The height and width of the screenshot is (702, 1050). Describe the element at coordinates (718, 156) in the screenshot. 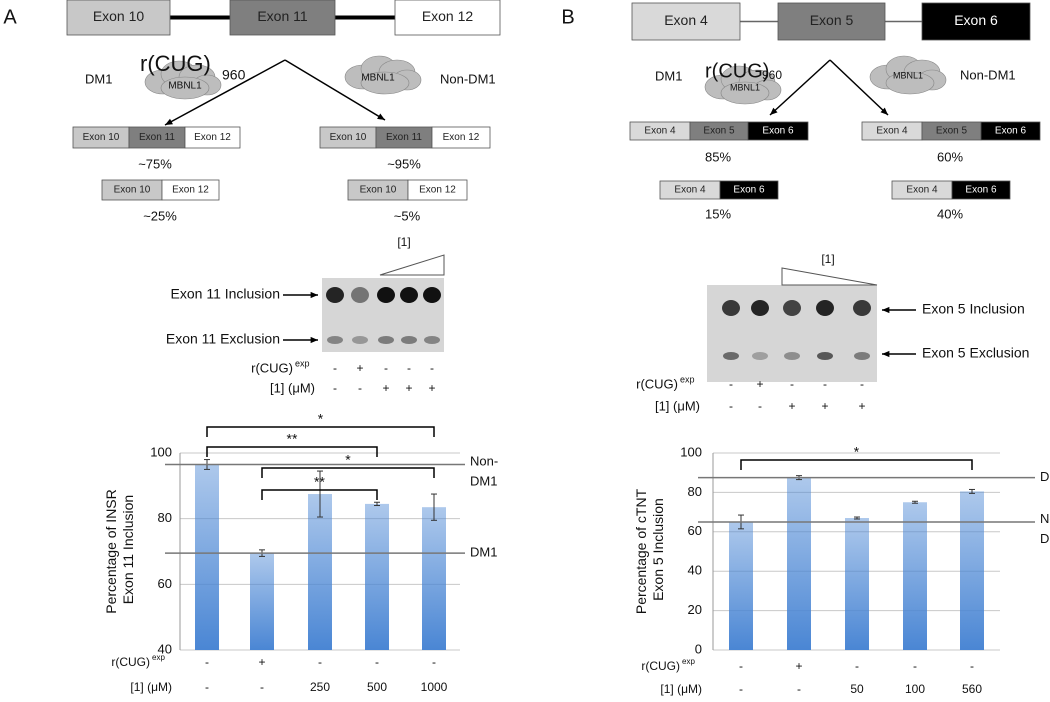

I see `isoform-percent: 85%` at that location.